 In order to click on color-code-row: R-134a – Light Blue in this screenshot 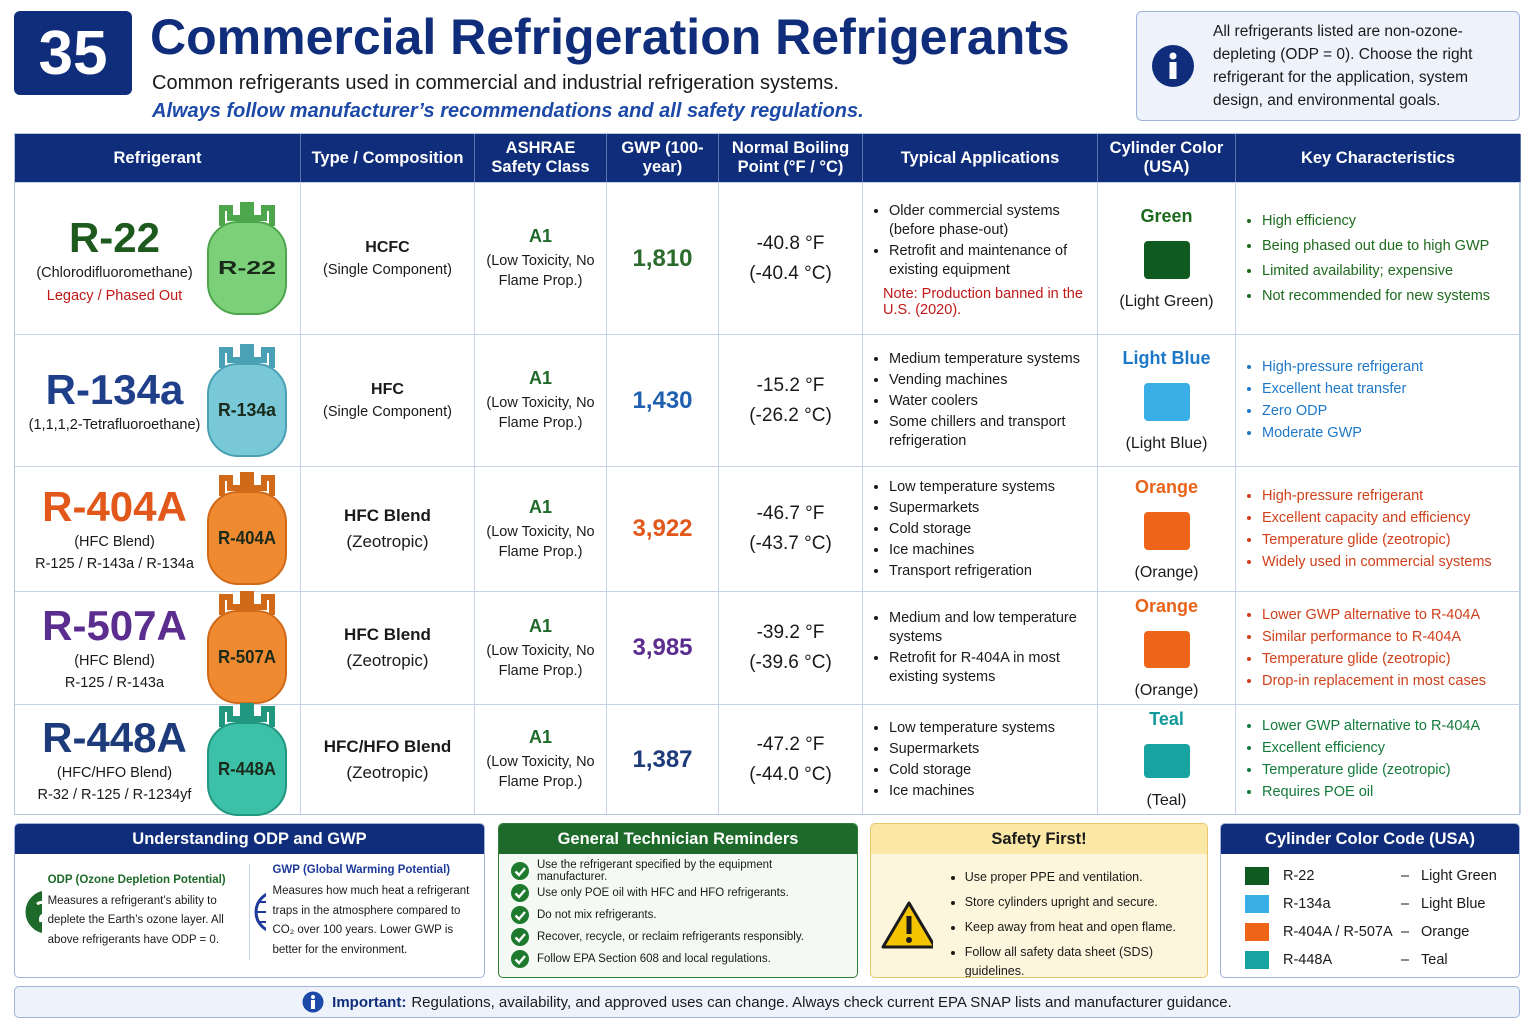, I will do `click(1375, 904)`.